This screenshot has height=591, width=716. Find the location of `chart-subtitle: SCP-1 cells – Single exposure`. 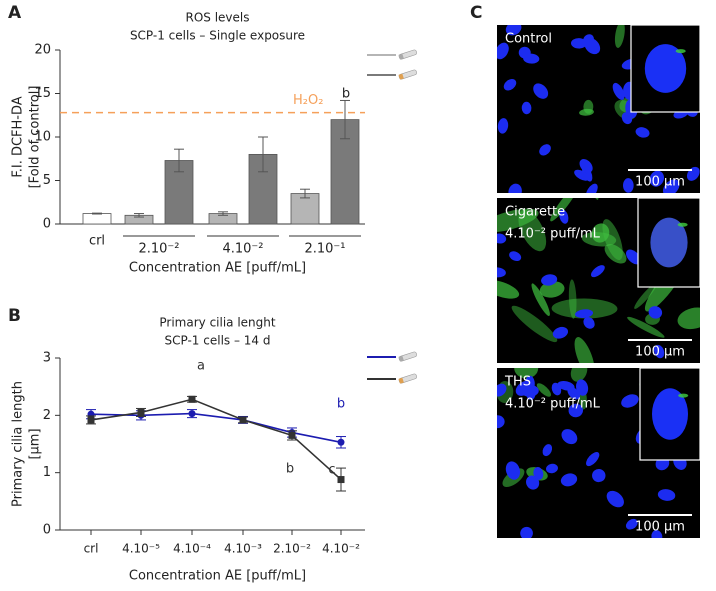

chart-subtitle: SCP-1 cells – Single exposure is located at coordinates (217, 36).